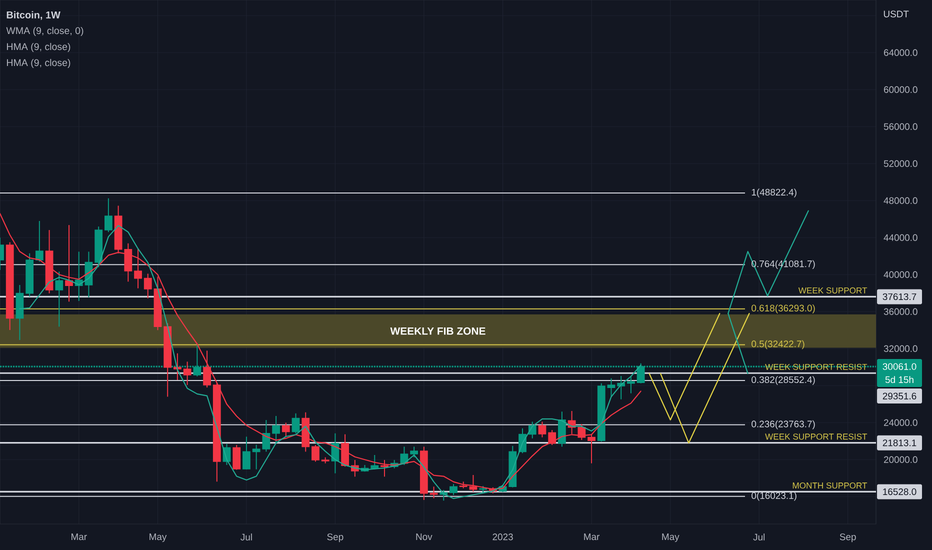 The height and width of the screenshot is (550, 932). Describe the element at coordinates (901, 348) in the screenshot. I see `y-tick-label: 32000.0` at that location.